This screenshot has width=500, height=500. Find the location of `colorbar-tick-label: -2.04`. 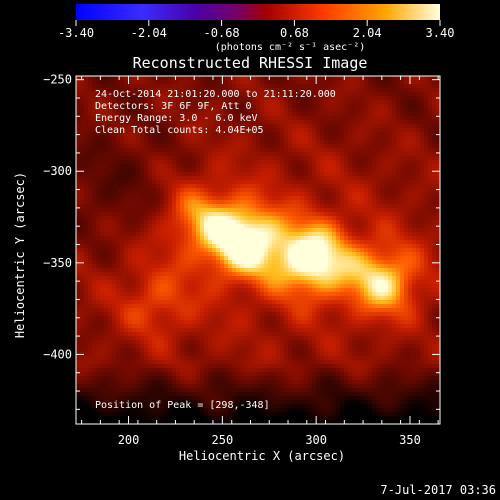

colorbar-tick-label: -2.04 is located at coordinates (149, 33).